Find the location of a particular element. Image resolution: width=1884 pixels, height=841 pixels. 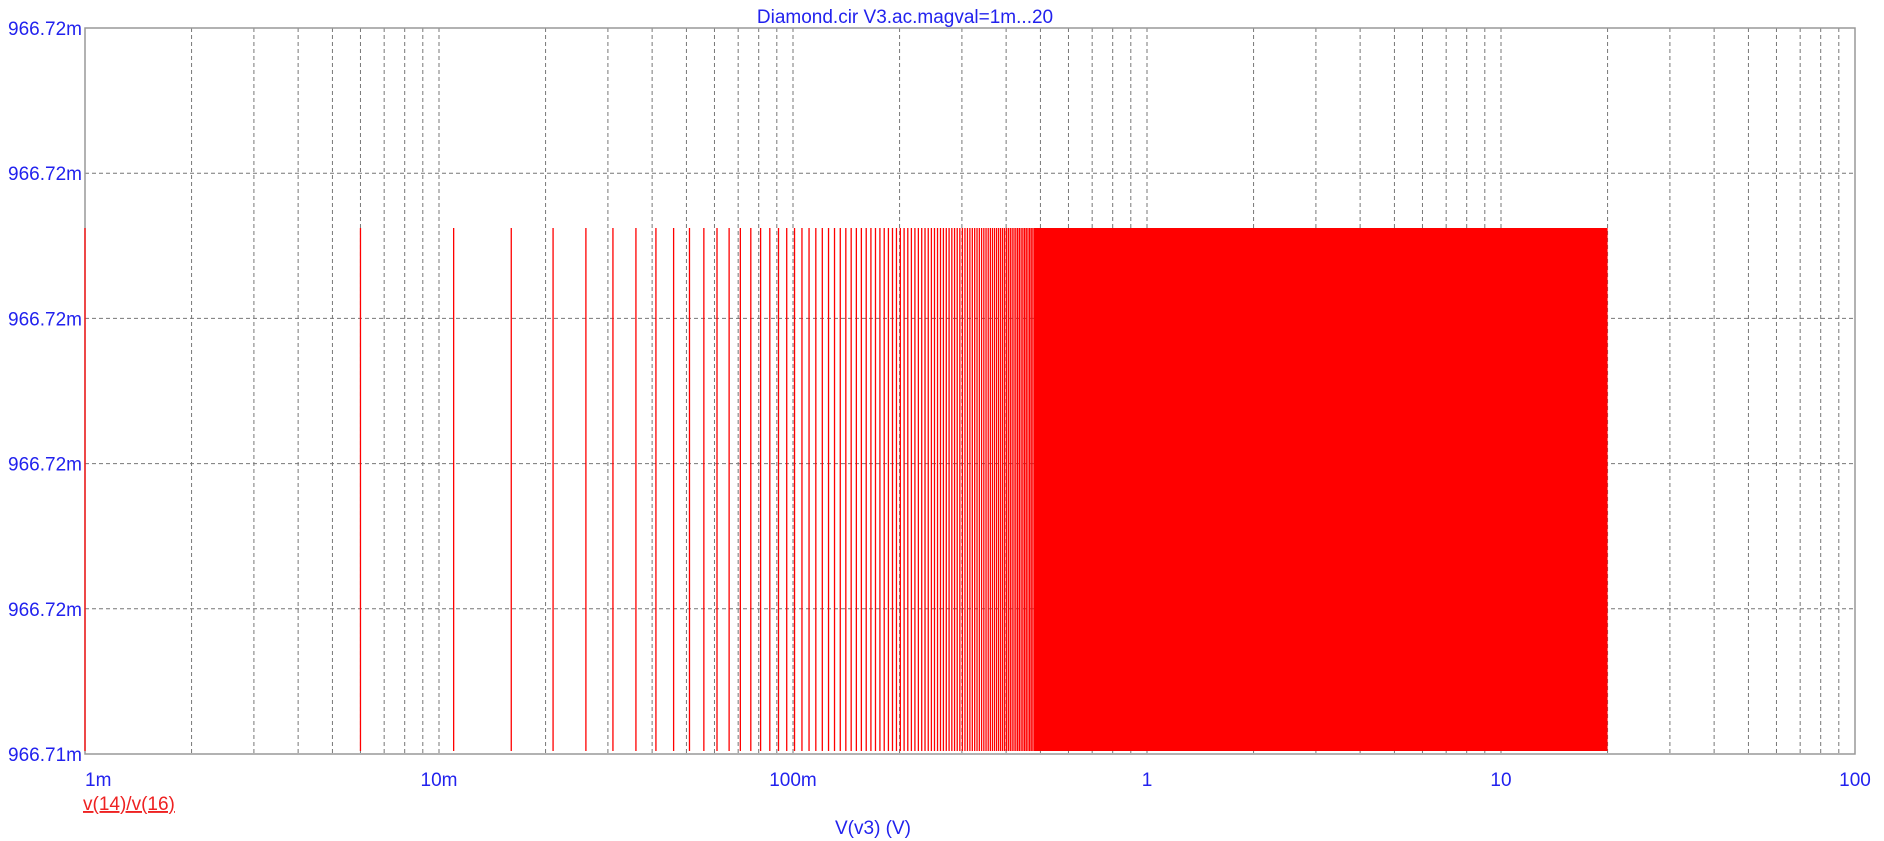

chart-title: Diamond.cir V3.ac.magval=1m...20 is located at coordinates (905, 17).